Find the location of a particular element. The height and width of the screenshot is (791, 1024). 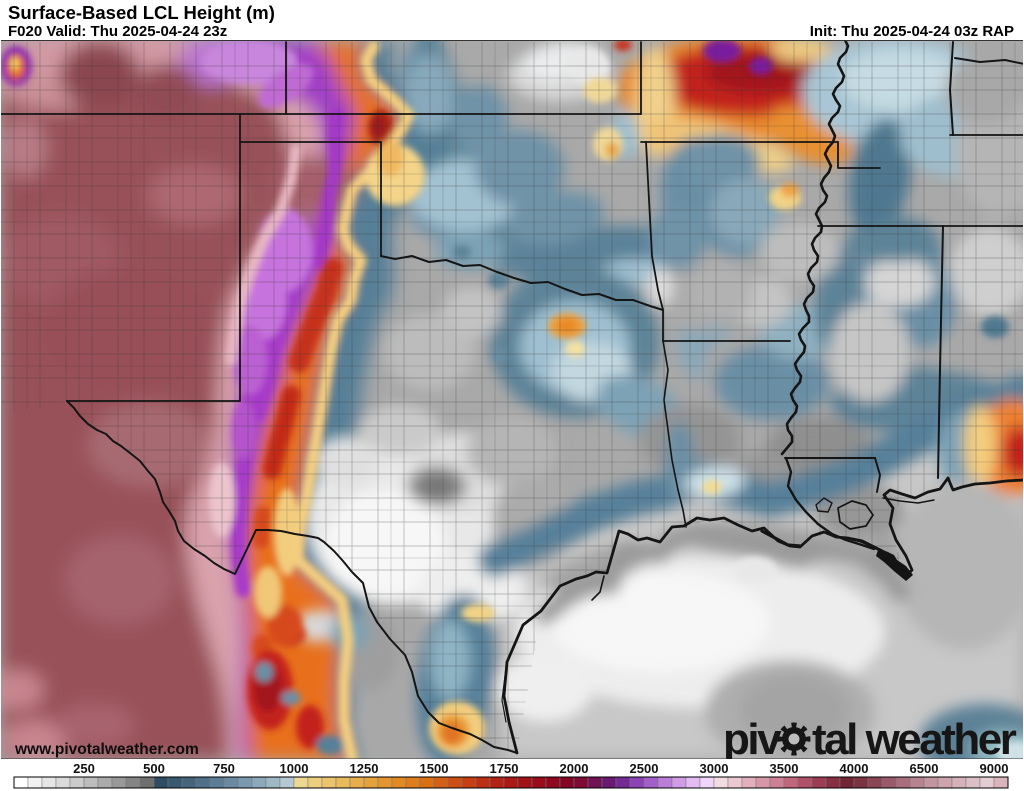

svg-text: 1500 is located at coordinates (434, 768).